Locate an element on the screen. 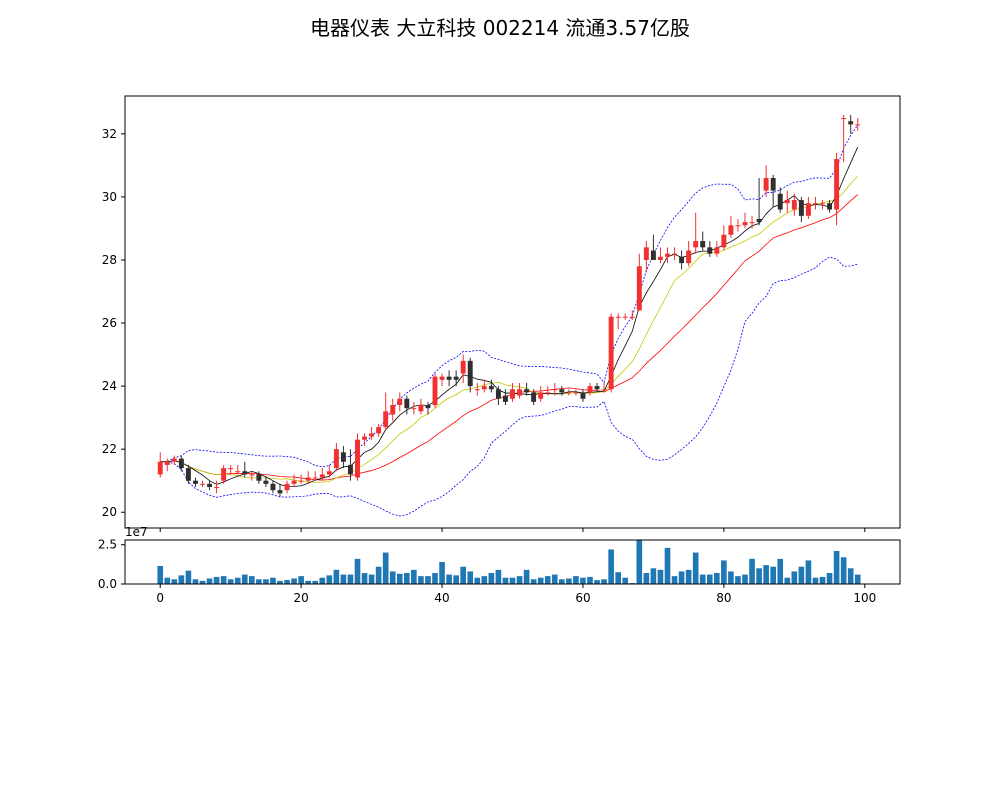 This screenshot has height=800, width=1000. price-ytick-label: 30 is located at coordinates (109, 197).